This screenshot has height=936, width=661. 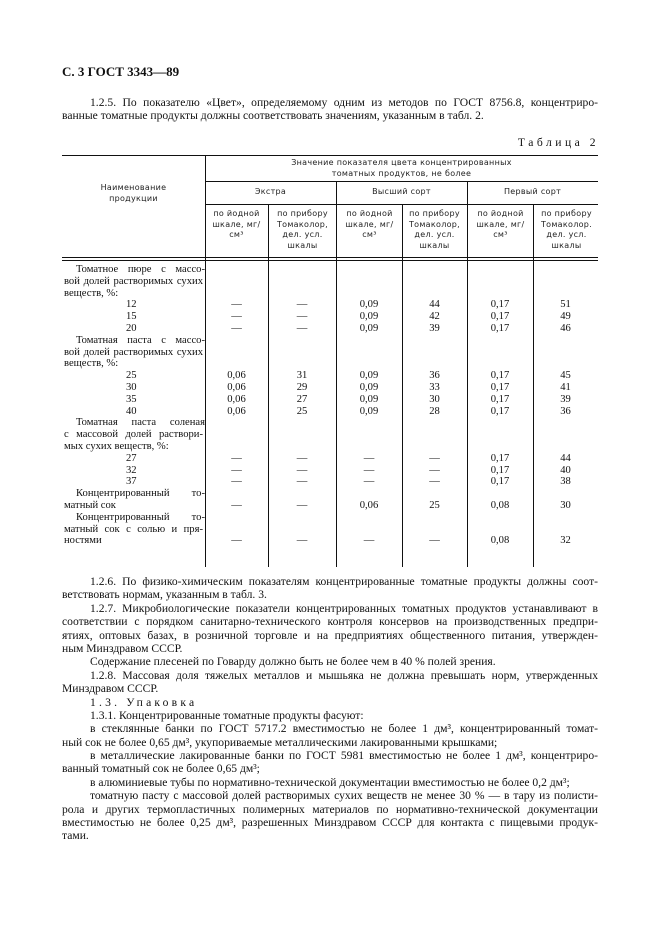 What do you see at coordinates (401, 191) in the screenshot?
I see `grade-header-premium: Высший сорт` at bounding box center [401, 191].